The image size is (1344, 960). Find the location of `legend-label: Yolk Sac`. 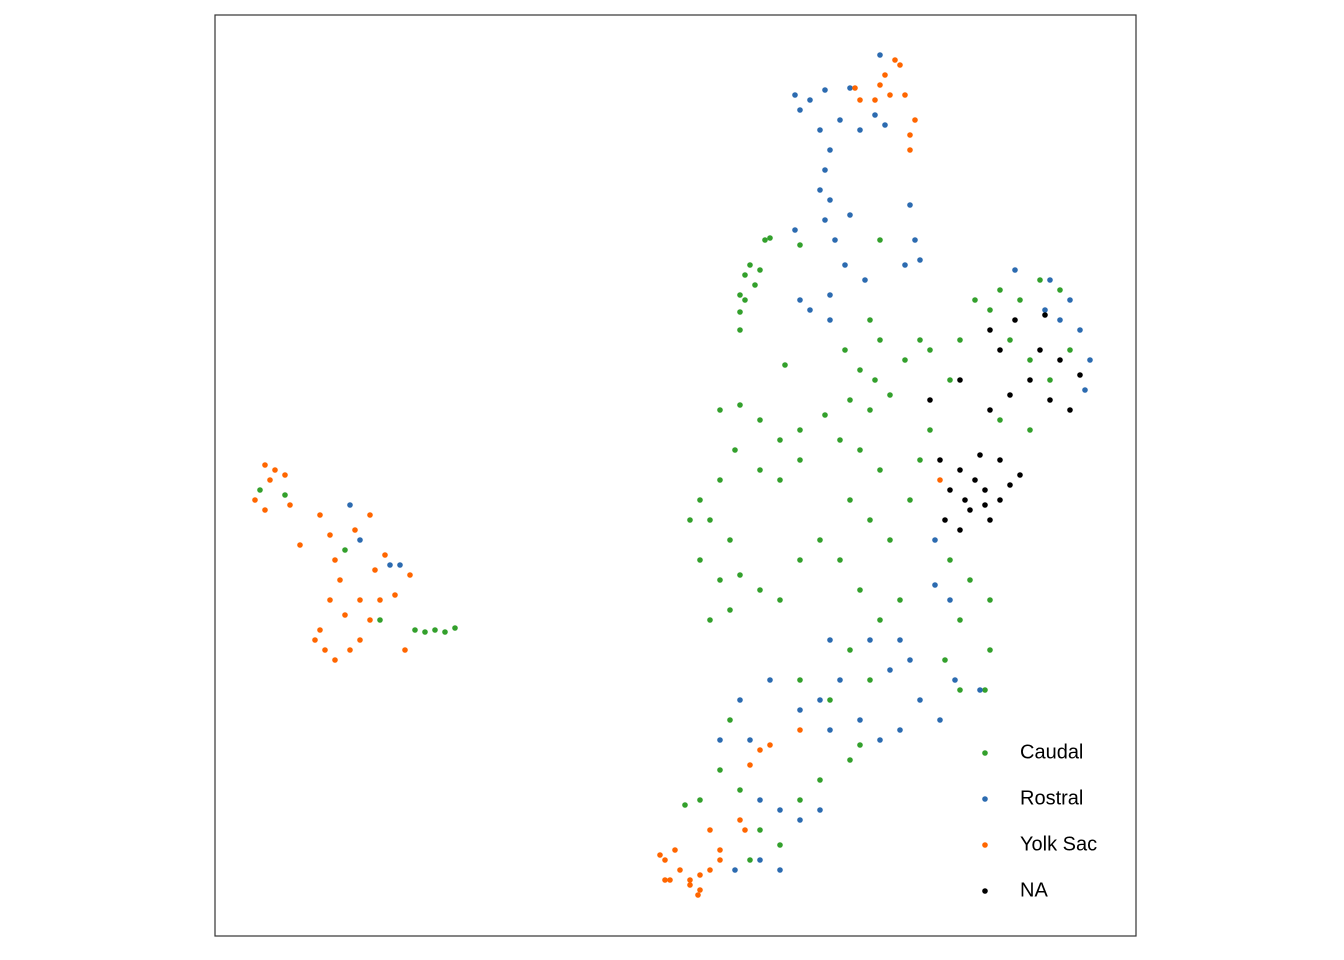

legend-label: Yolk Sac is located at coordinates (1058, 844).